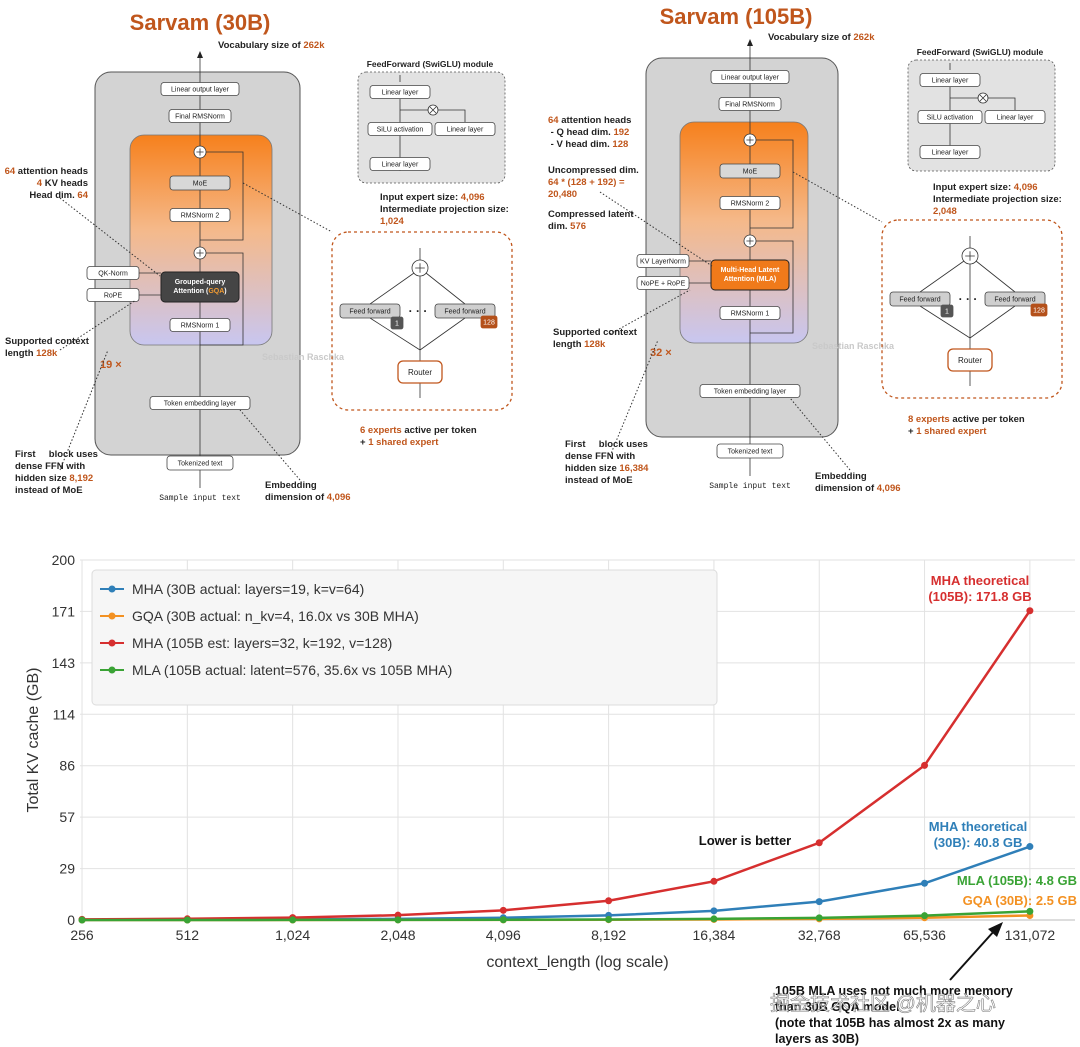  What do you see at coordinates (53, 195) in the screenshot?
I see `text-segment: Head dim.` at bounding box center [53, 195].